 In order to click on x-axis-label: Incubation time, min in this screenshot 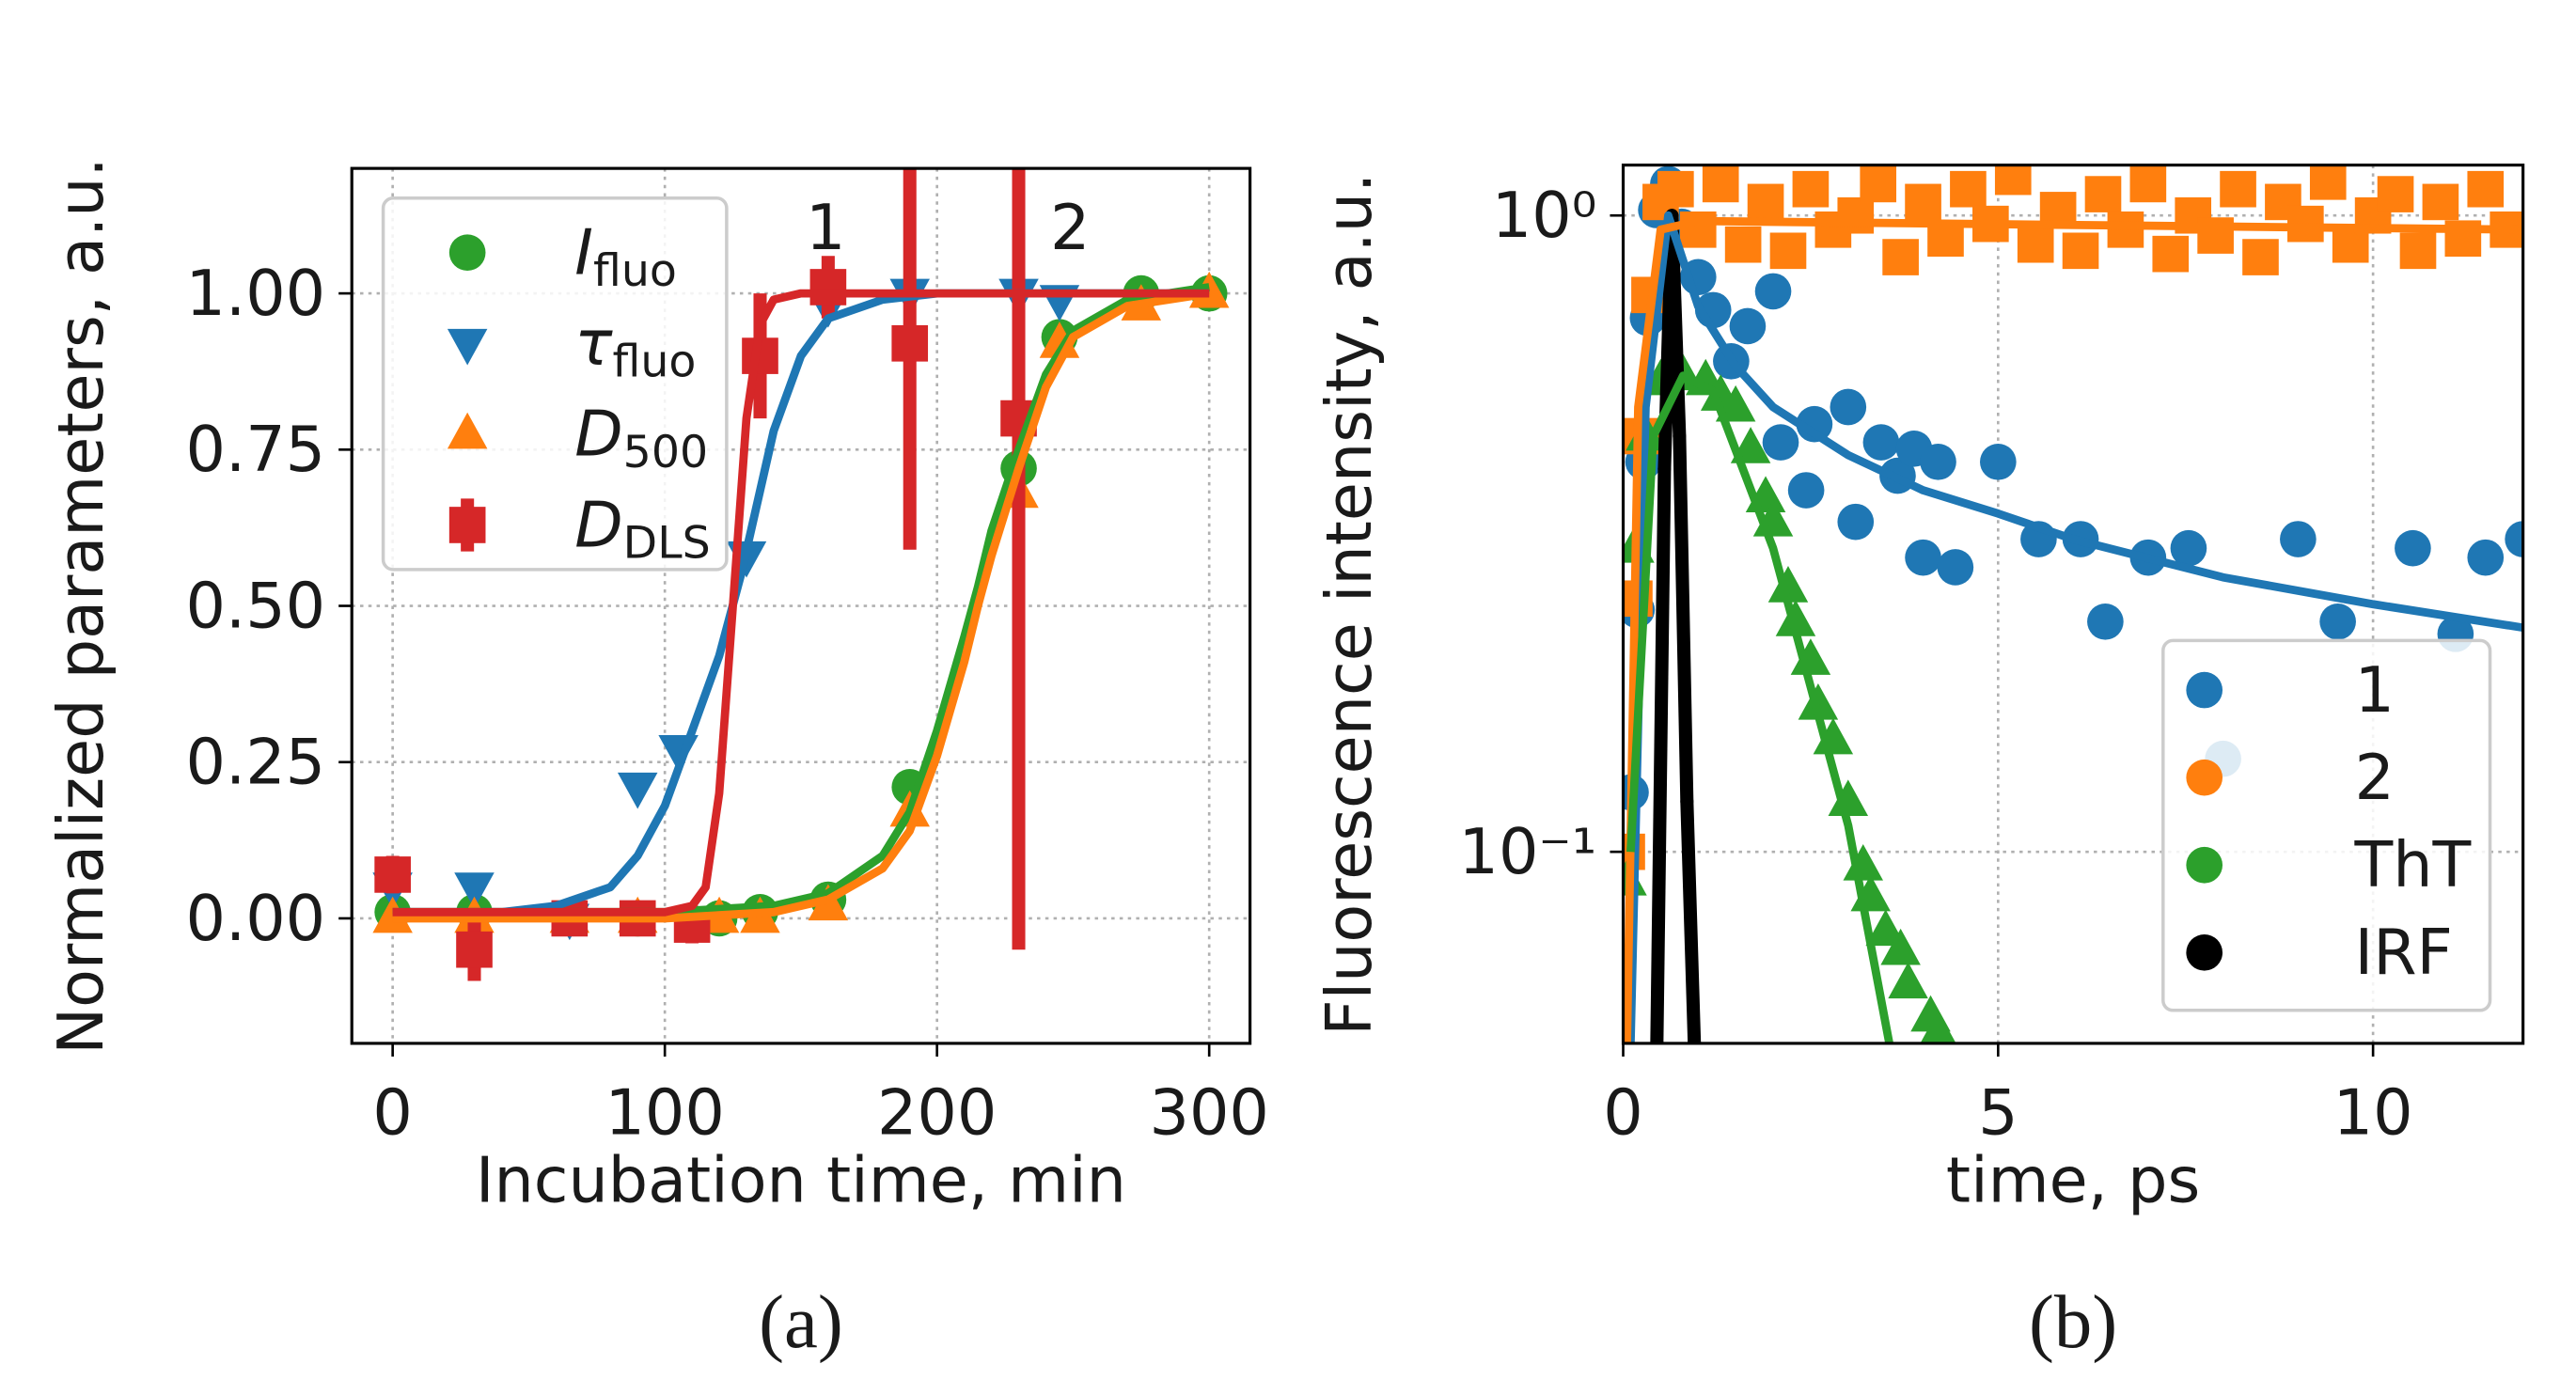, I will do `click(801, 1180)`.